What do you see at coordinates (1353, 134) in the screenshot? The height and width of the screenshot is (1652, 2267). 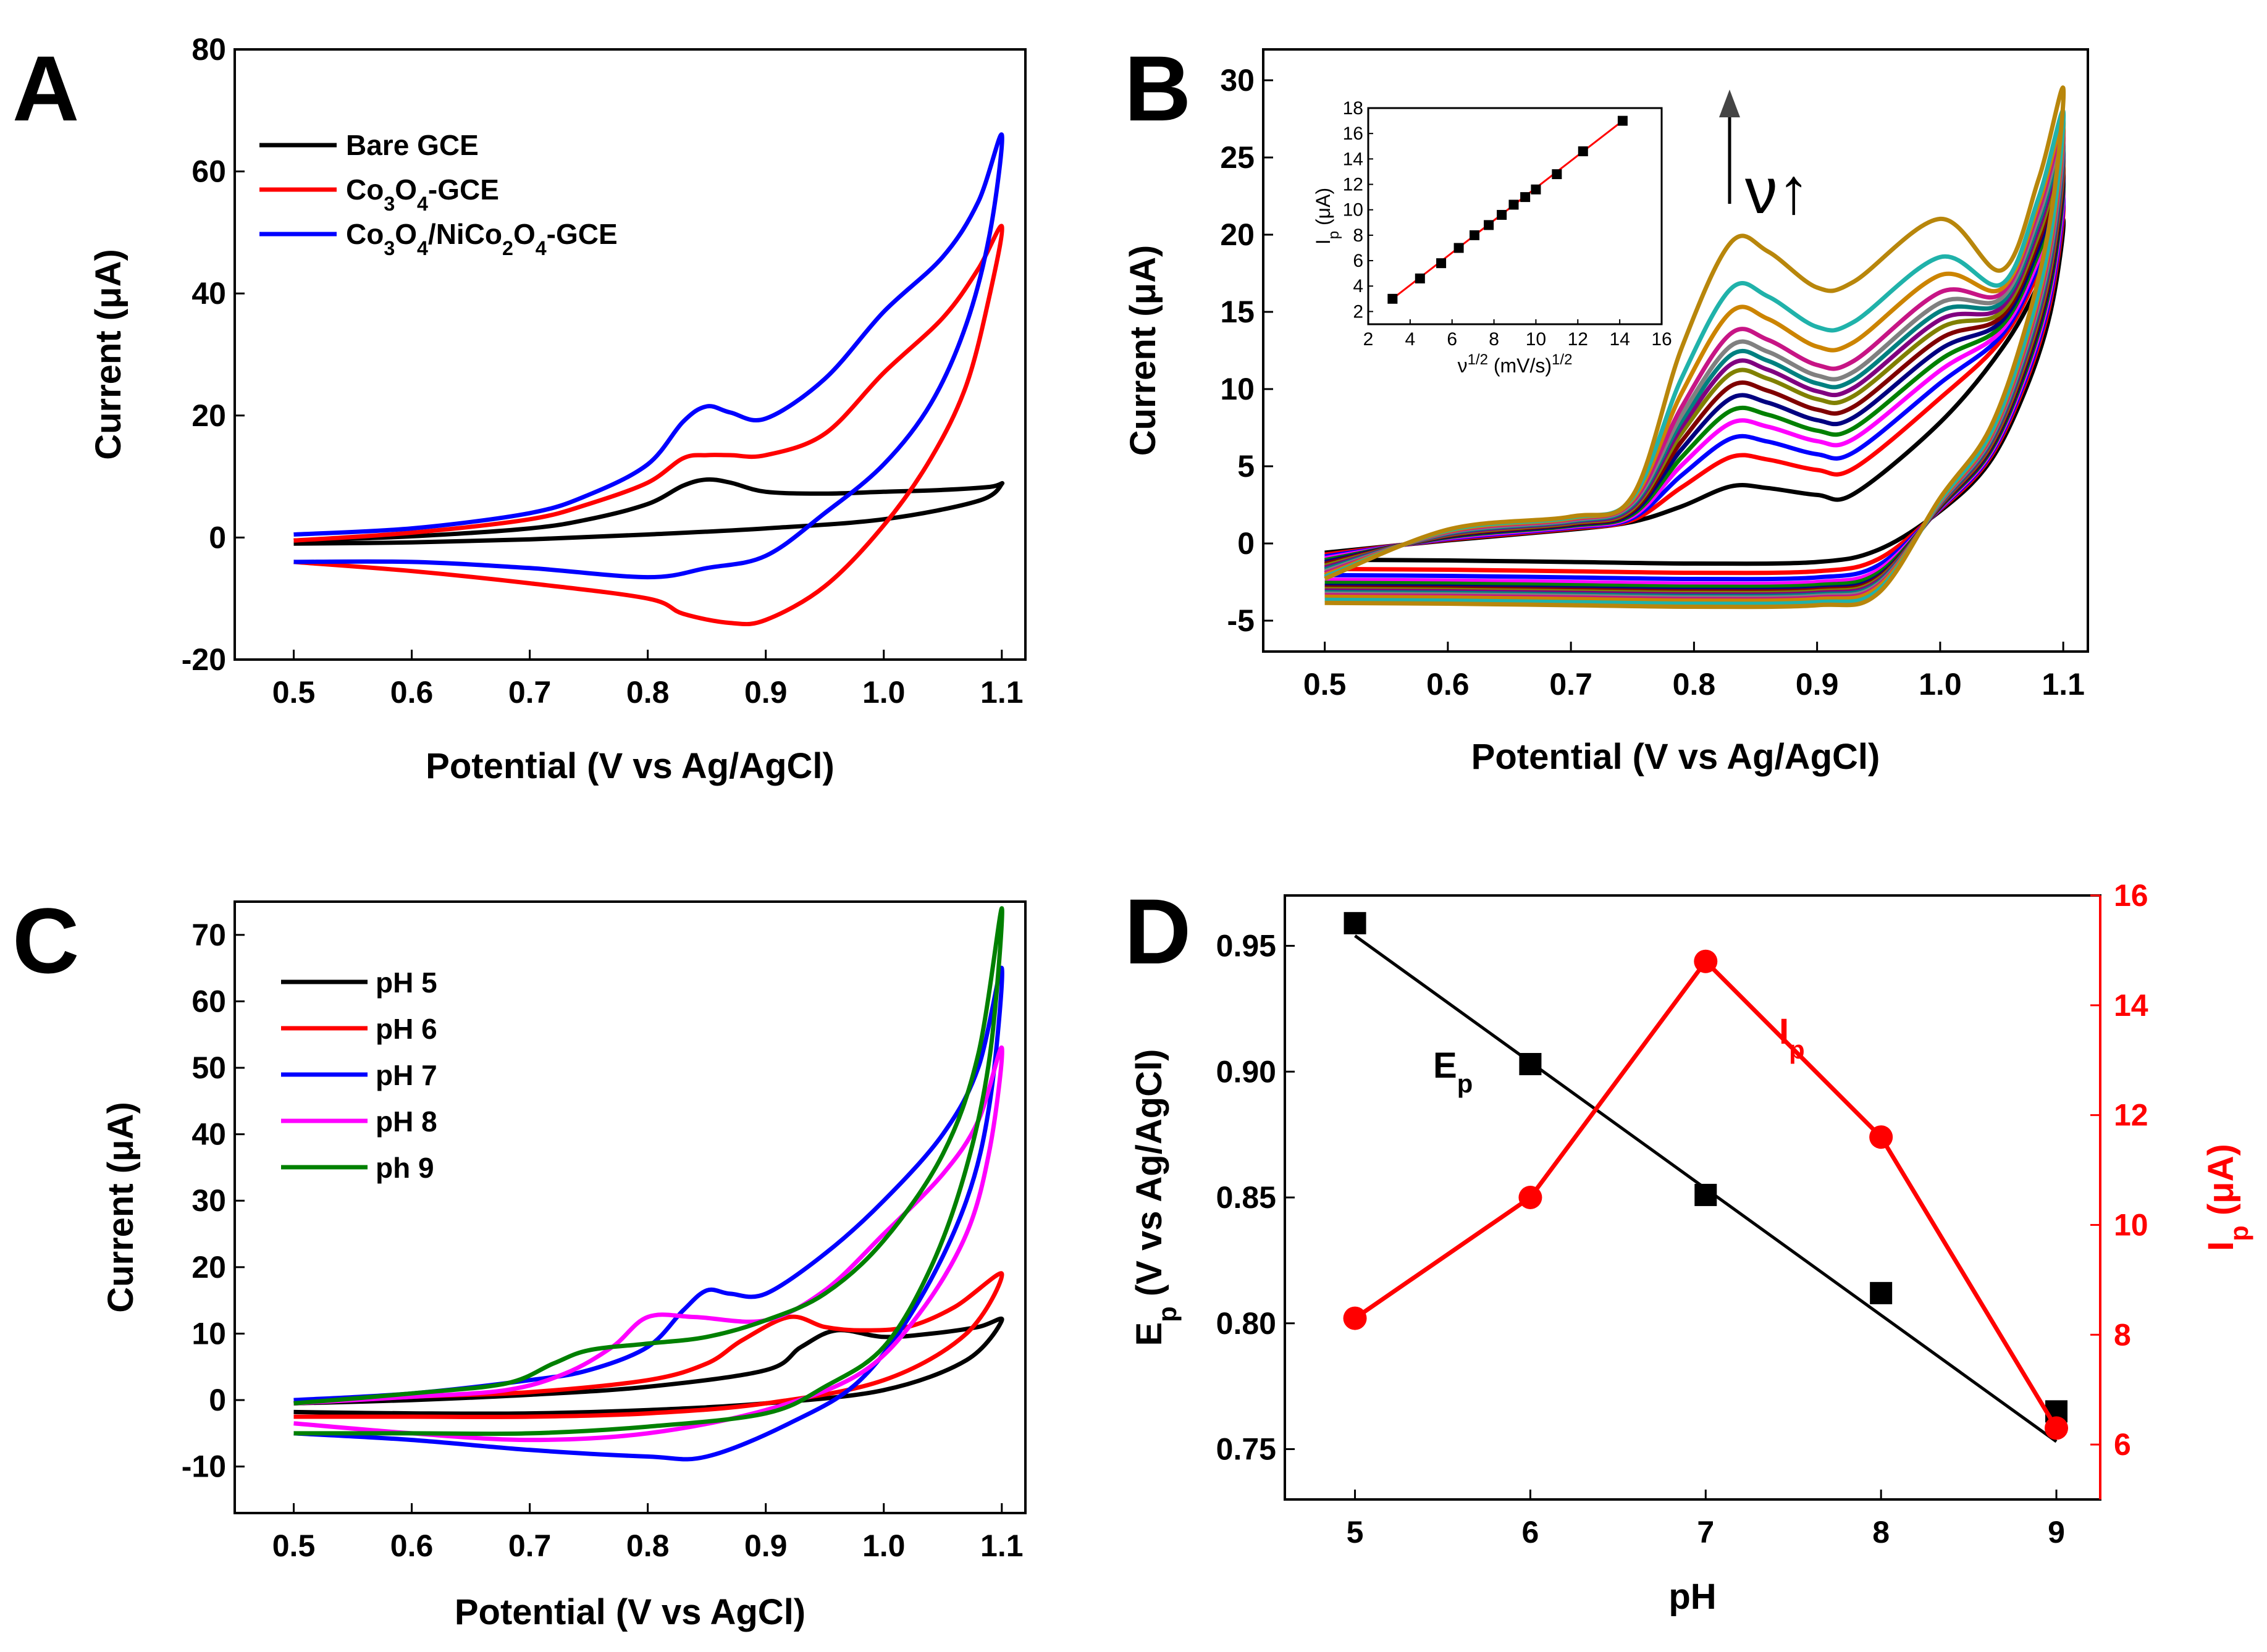 I see `inset-y-tick-label: 16` at bounding box center [1353, 134].